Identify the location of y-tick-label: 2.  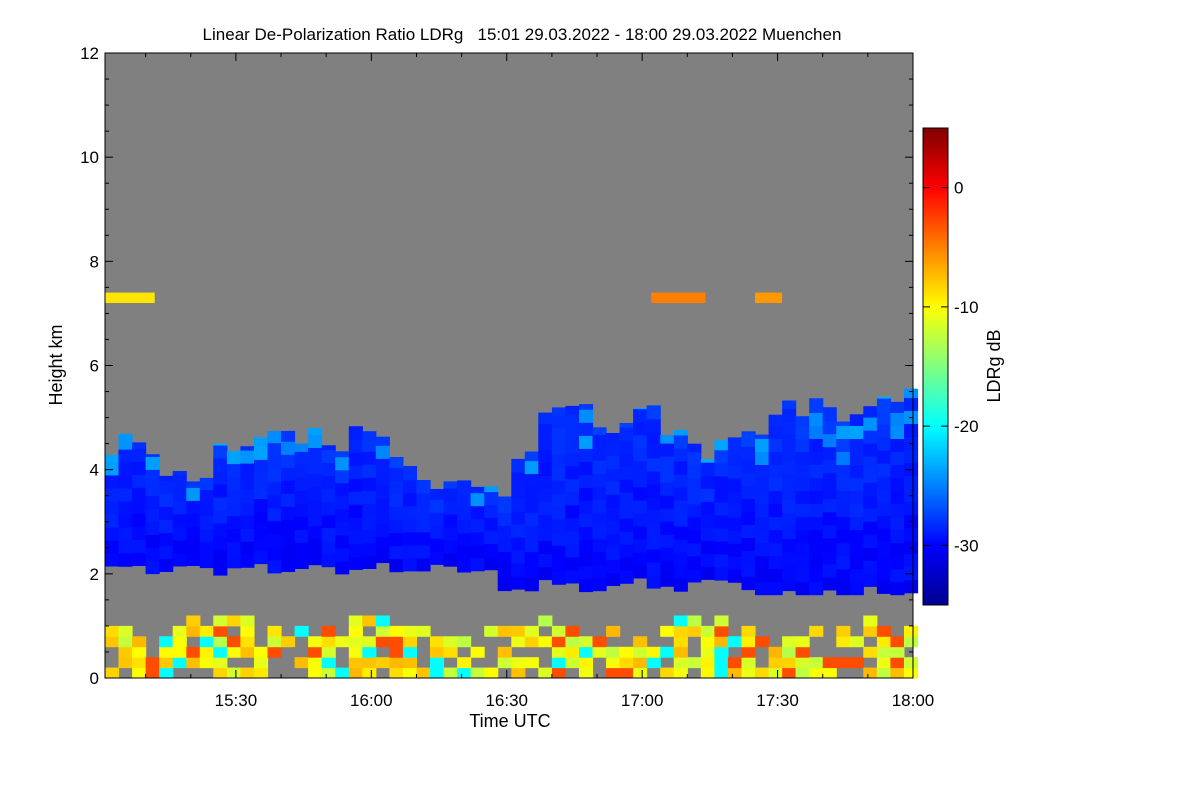
(94, 574).